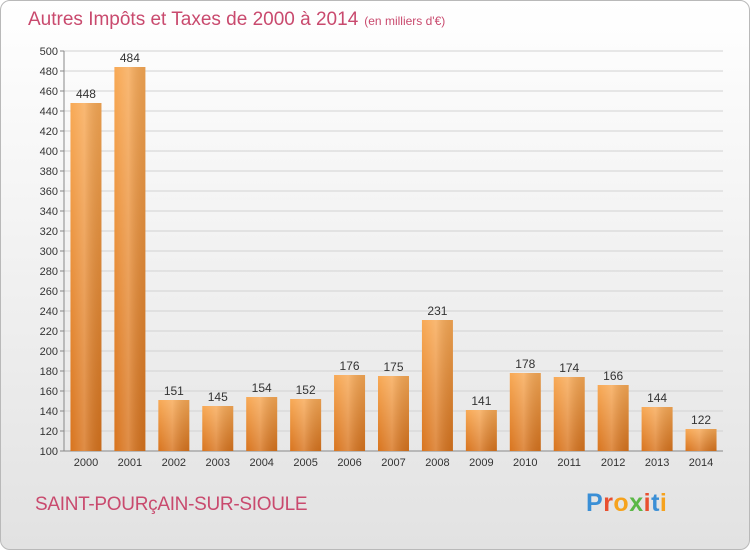 This screenshot has width=750, height=550. I want to click on x-tick-label-2007: 2007, so click(393, 463).